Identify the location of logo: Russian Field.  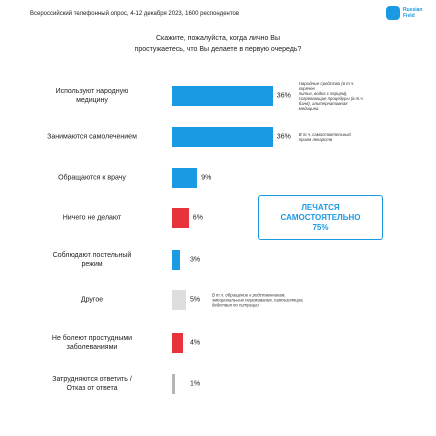
(413, 13).